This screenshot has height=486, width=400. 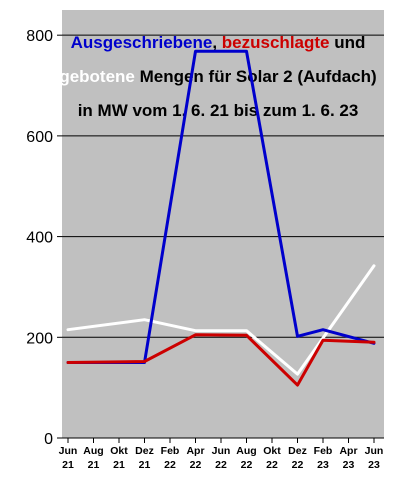 What do you see at coordinates (218, 42) in the screenshot?
I see `title-line-1: Ausgeschriebene, bezuschlagte und` at bounding box center [218, 42].